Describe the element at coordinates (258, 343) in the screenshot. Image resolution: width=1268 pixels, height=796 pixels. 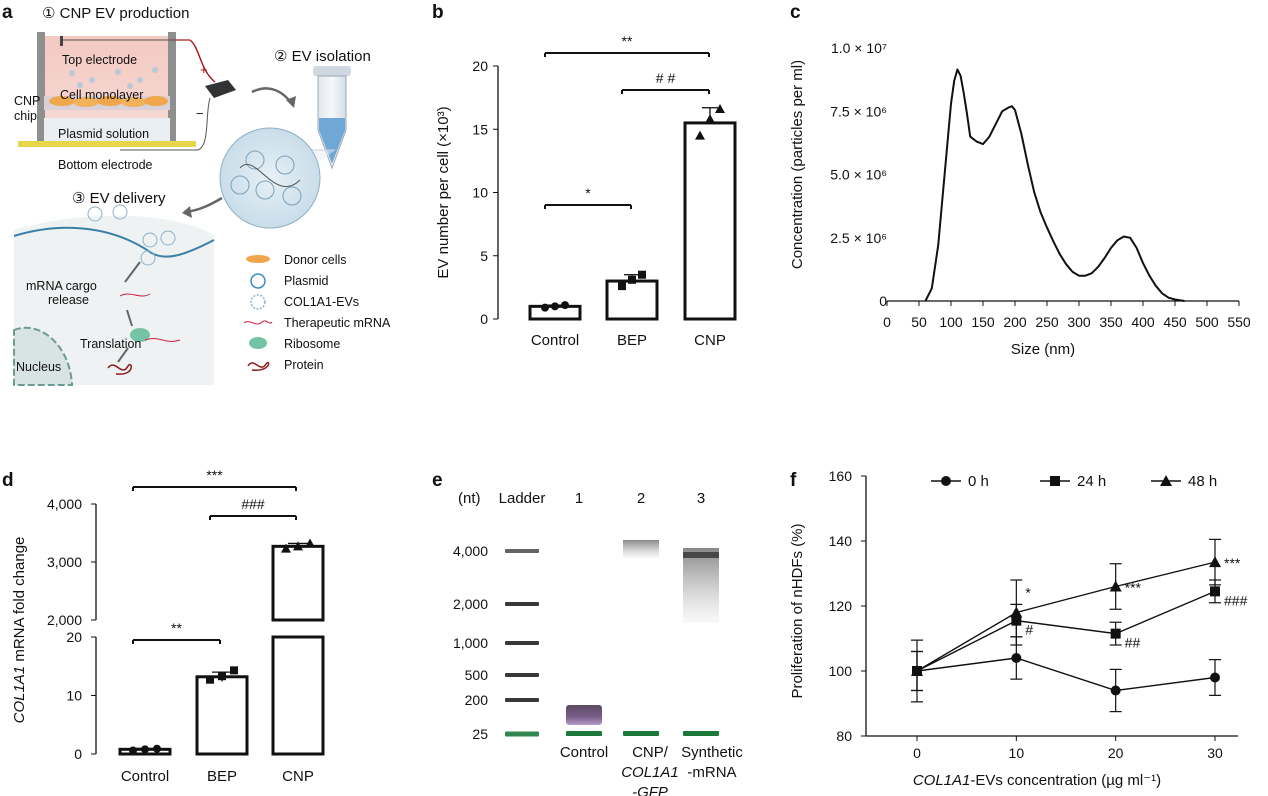
I see `ribosome-legend-icon` at that location.